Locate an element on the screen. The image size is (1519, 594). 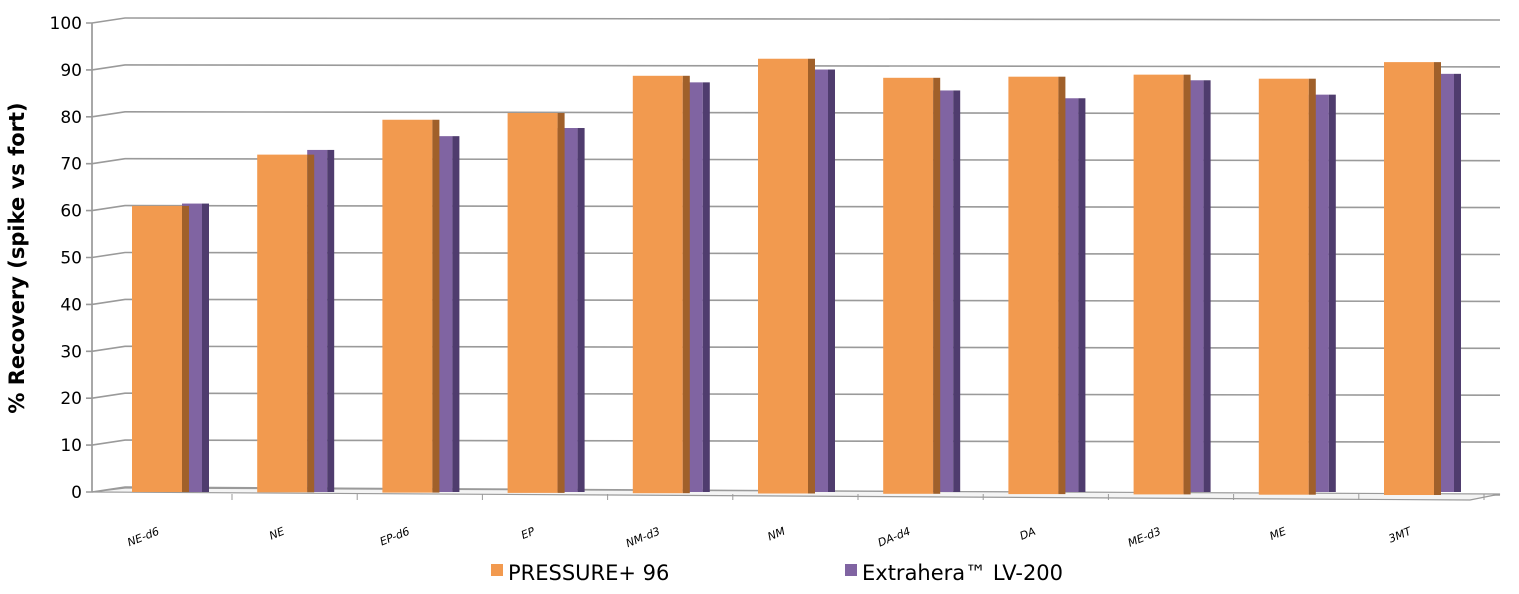
y-tick-label: 20 is located at coordinates (71, 399).